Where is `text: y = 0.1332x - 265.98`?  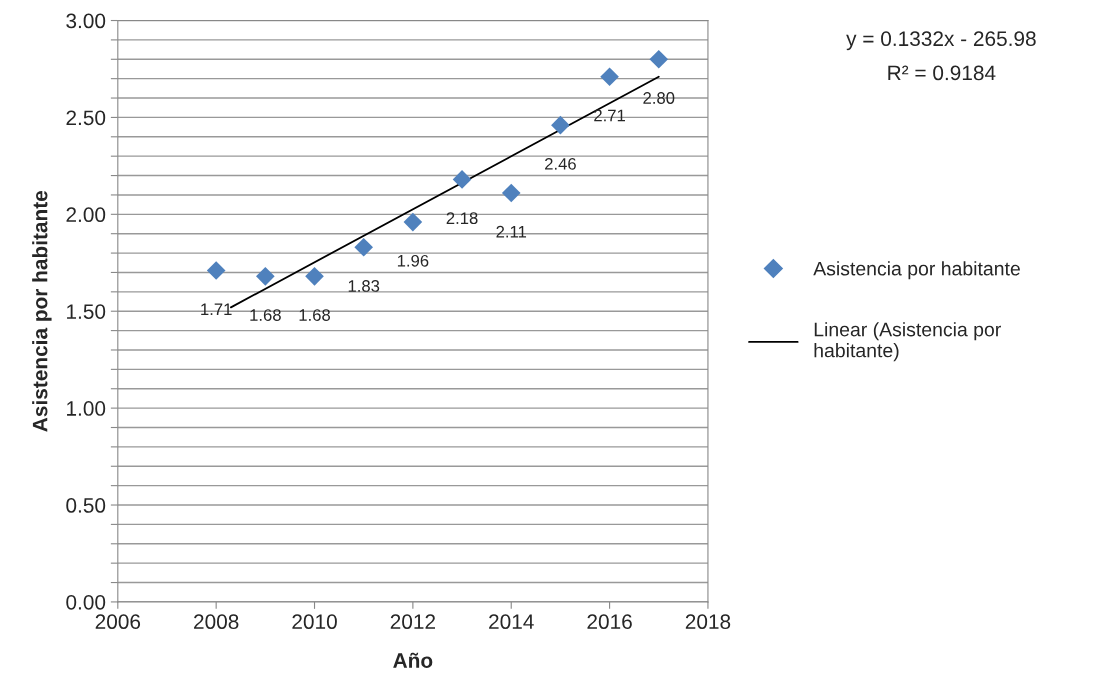 text: y = 0.1332x - 265.98 is located at coordinates (941, 41).